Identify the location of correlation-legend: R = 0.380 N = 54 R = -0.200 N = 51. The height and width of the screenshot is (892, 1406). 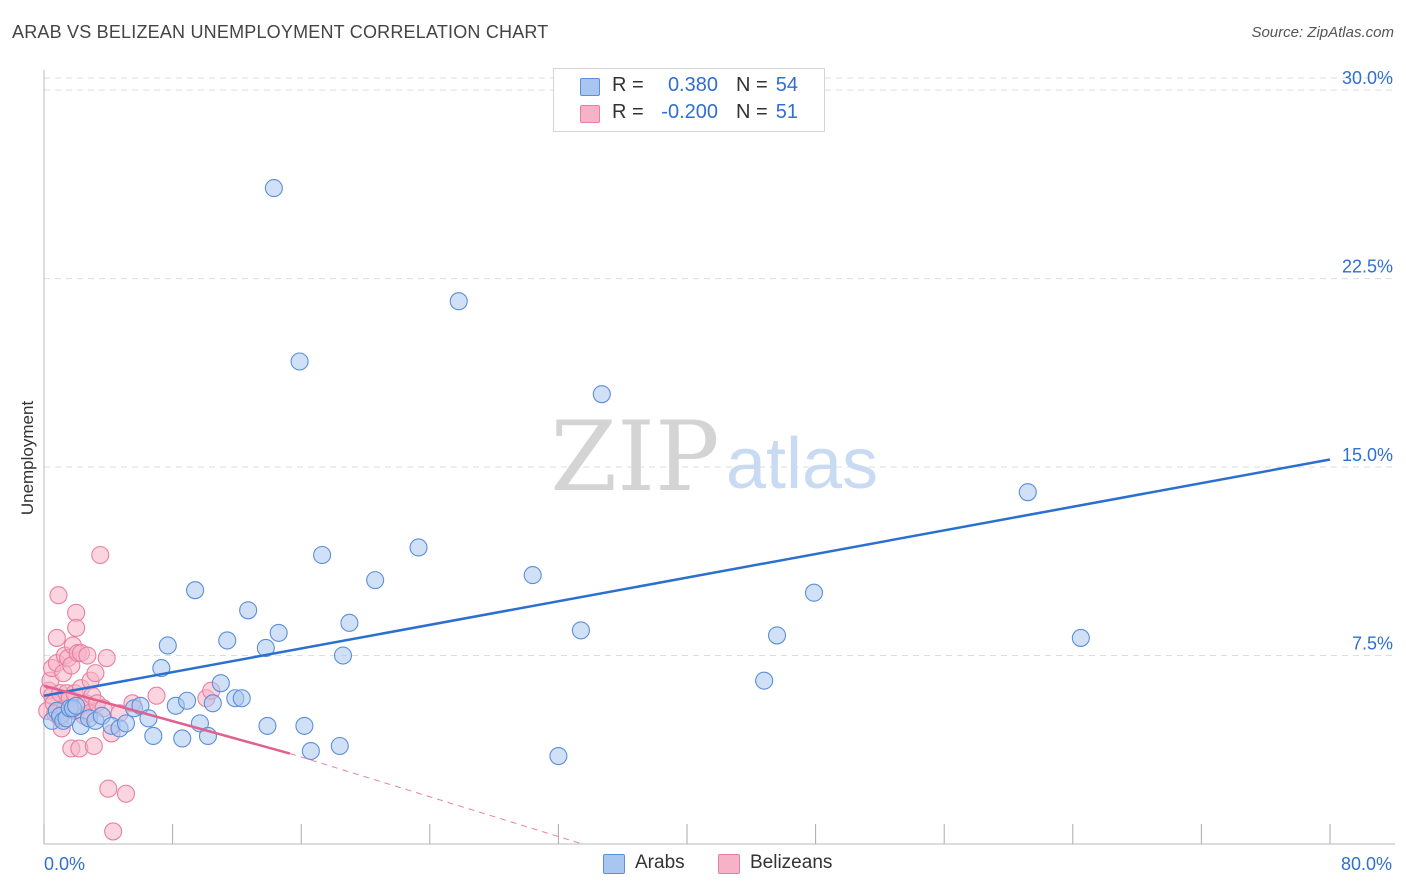
(689, 100).